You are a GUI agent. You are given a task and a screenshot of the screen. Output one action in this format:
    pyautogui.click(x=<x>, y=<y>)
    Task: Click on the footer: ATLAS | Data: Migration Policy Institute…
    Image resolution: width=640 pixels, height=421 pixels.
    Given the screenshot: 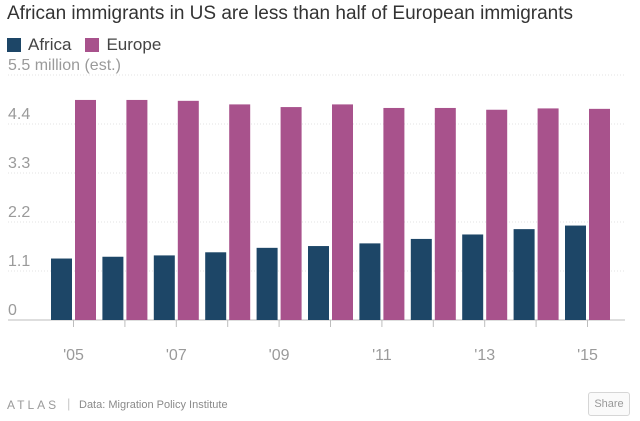 What is the action you would take?
    pyautogui.click(x=320, y=404)
    